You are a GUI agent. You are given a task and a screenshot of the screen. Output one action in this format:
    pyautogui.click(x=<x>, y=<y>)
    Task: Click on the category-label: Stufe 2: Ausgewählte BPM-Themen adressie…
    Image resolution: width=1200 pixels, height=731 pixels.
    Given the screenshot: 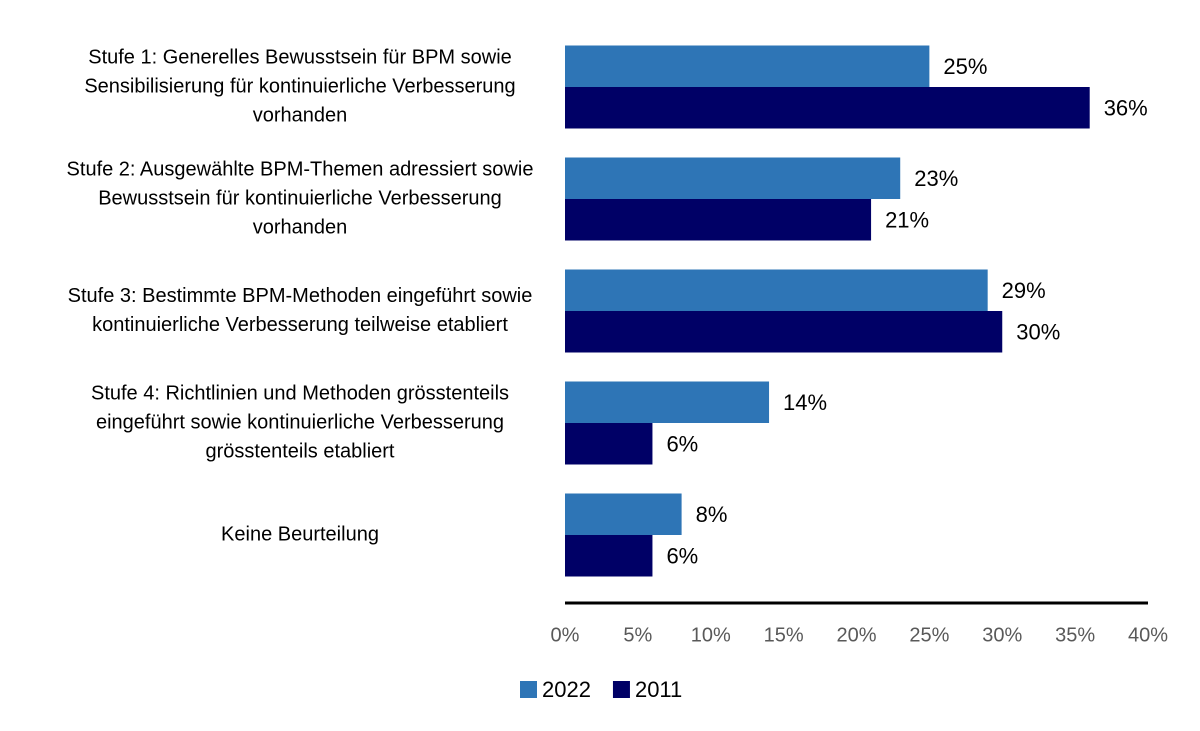 What is the action you would take?
    pyautogui.click(x=300, y=169)
    